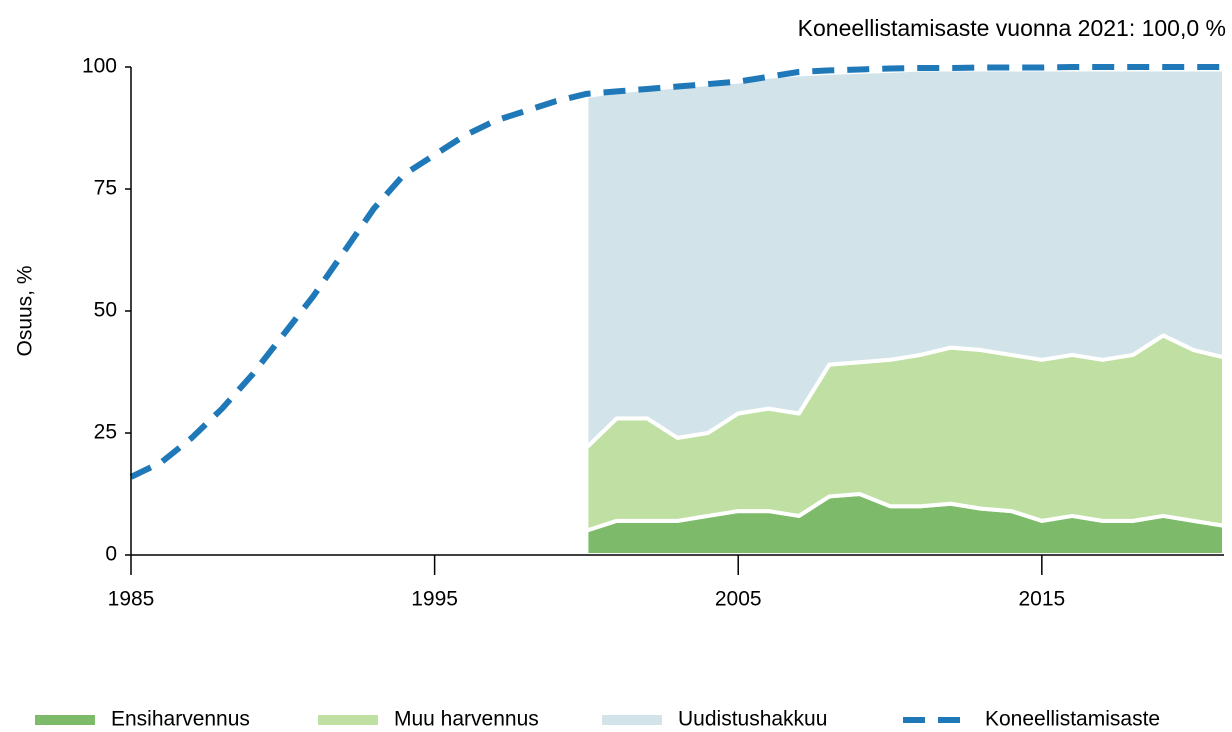  Describe the element at coordinates (111, 554) in the screenshot. I see `y-tick-label: 0` at that location.